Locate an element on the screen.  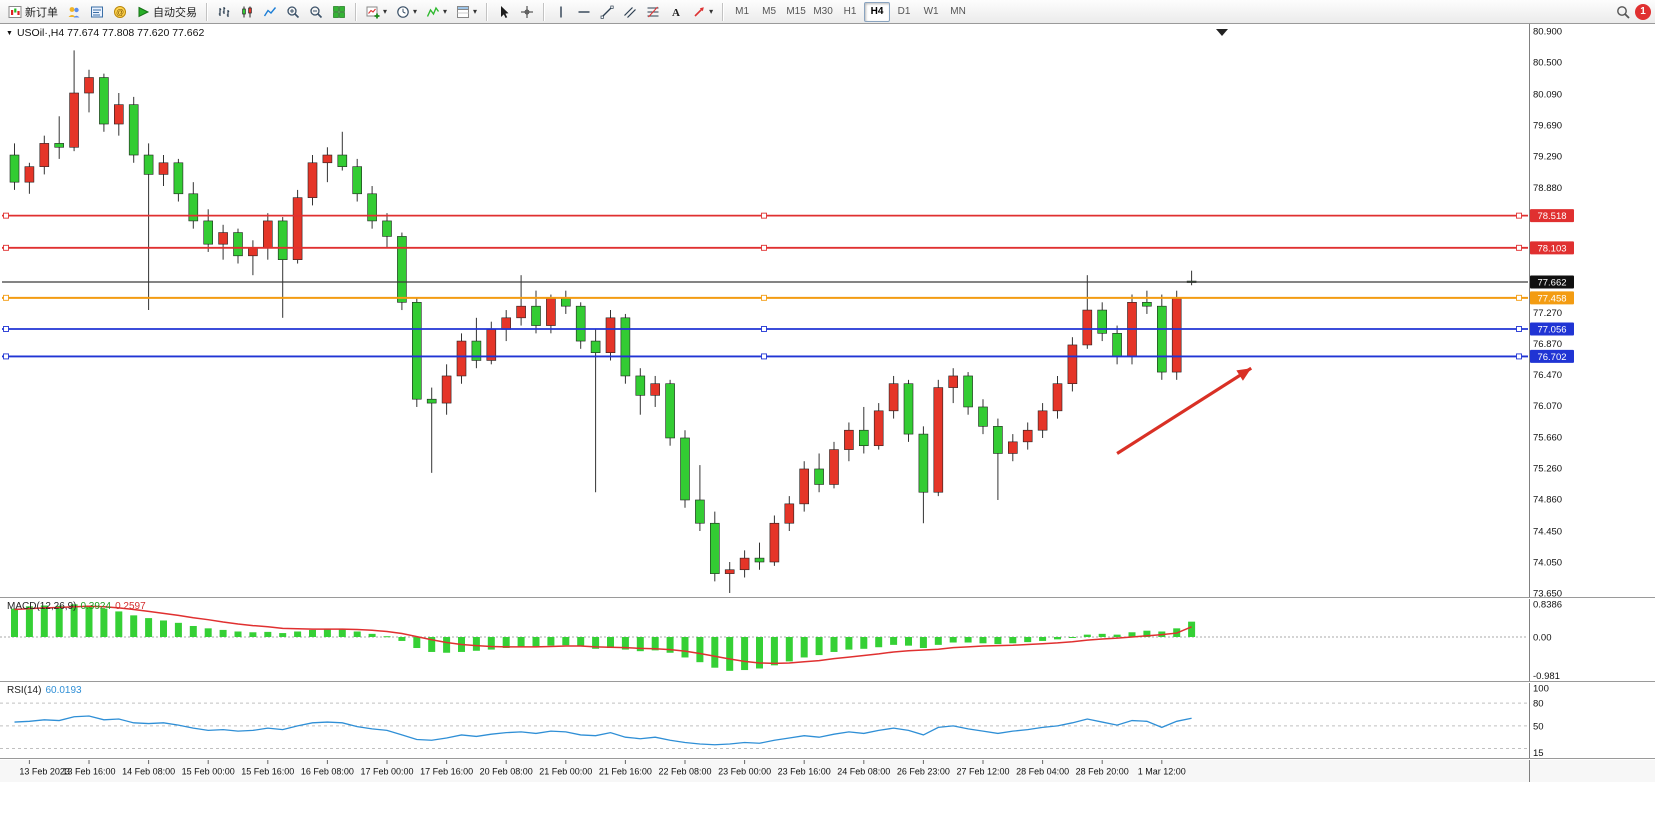
market-watch-button is located at coordinates (97, 12).